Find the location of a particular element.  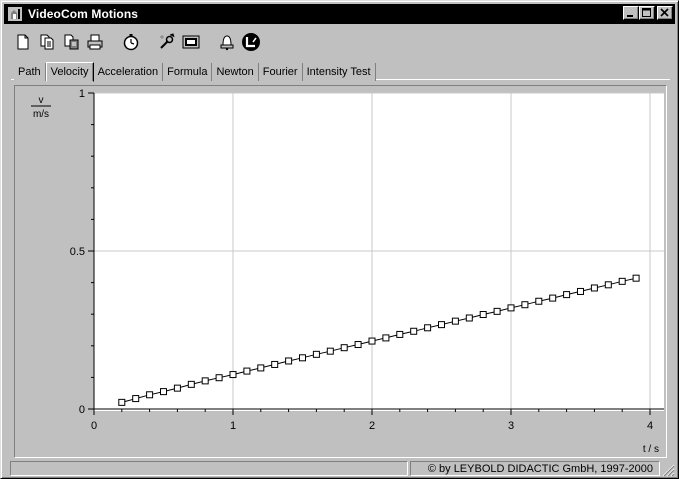

new-icon is located at coordinates (23, 42).